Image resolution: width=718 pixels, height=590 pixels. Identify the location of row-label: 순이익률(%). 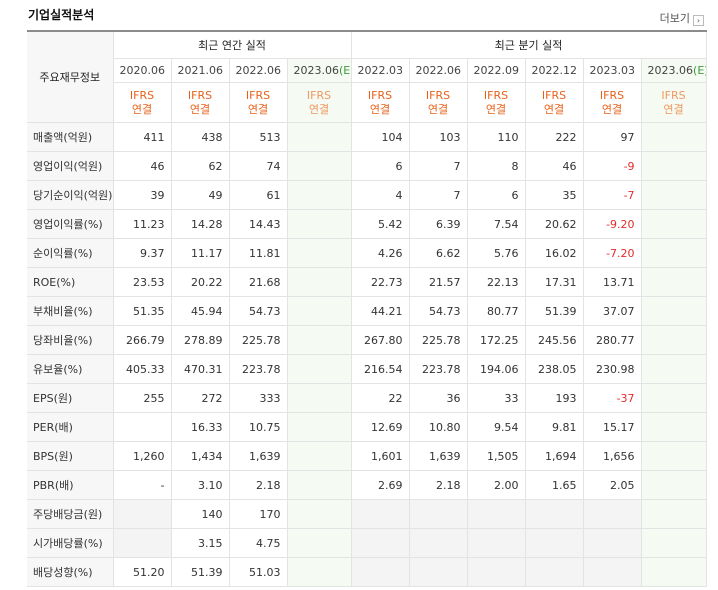
(70, 253).